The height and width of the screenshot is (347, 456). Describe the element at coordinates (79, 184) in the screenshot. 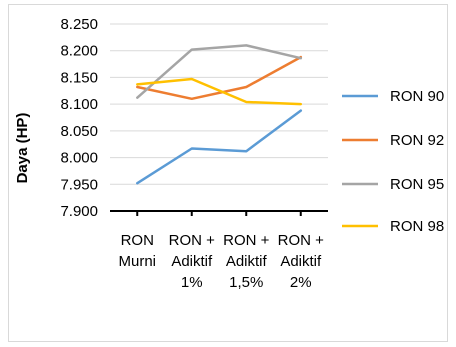

I see `y-tick-label: 7.950` at that location.